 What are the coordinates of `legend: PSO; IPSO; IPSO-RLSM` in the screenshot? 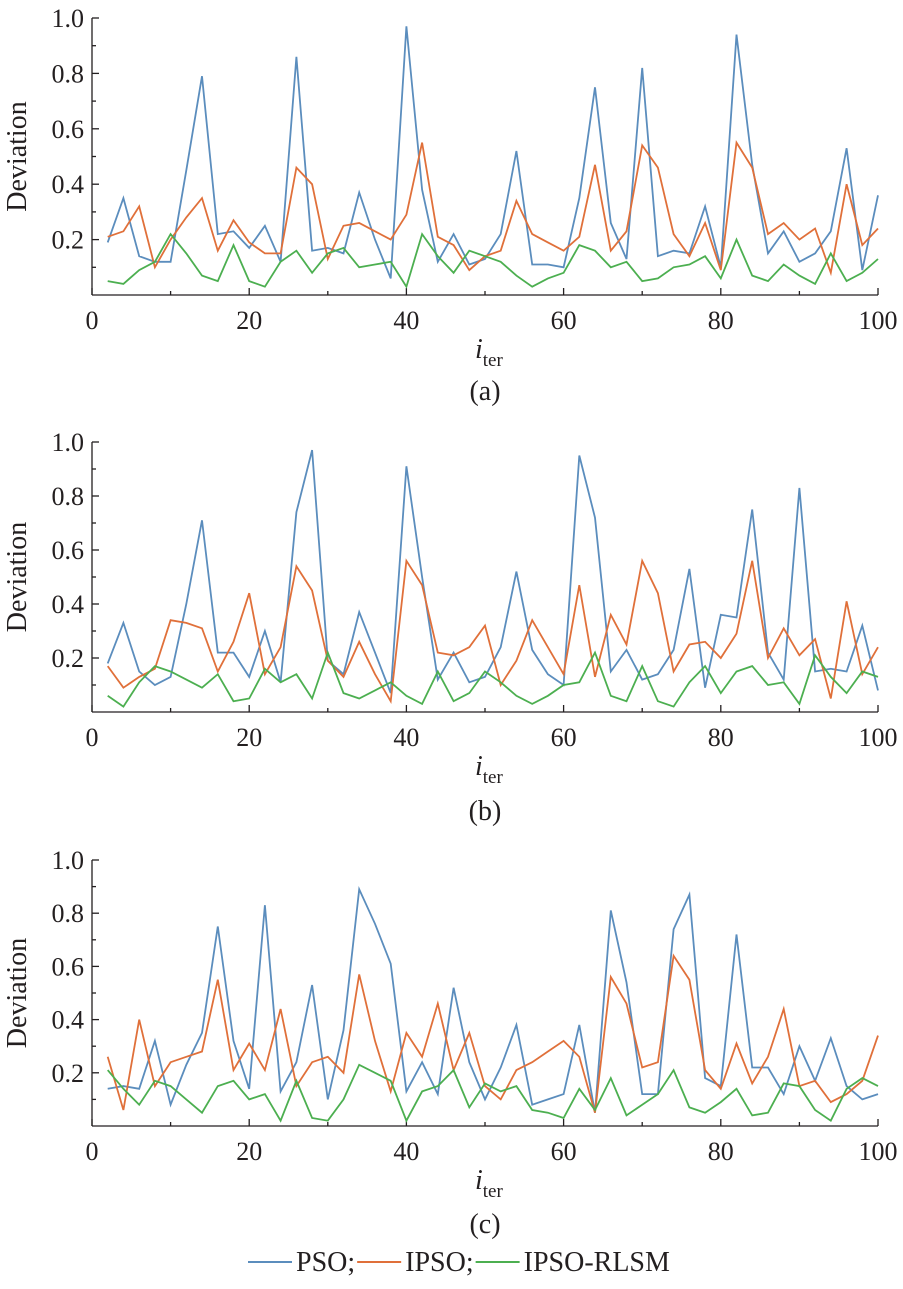 It's located at (459, 1262).